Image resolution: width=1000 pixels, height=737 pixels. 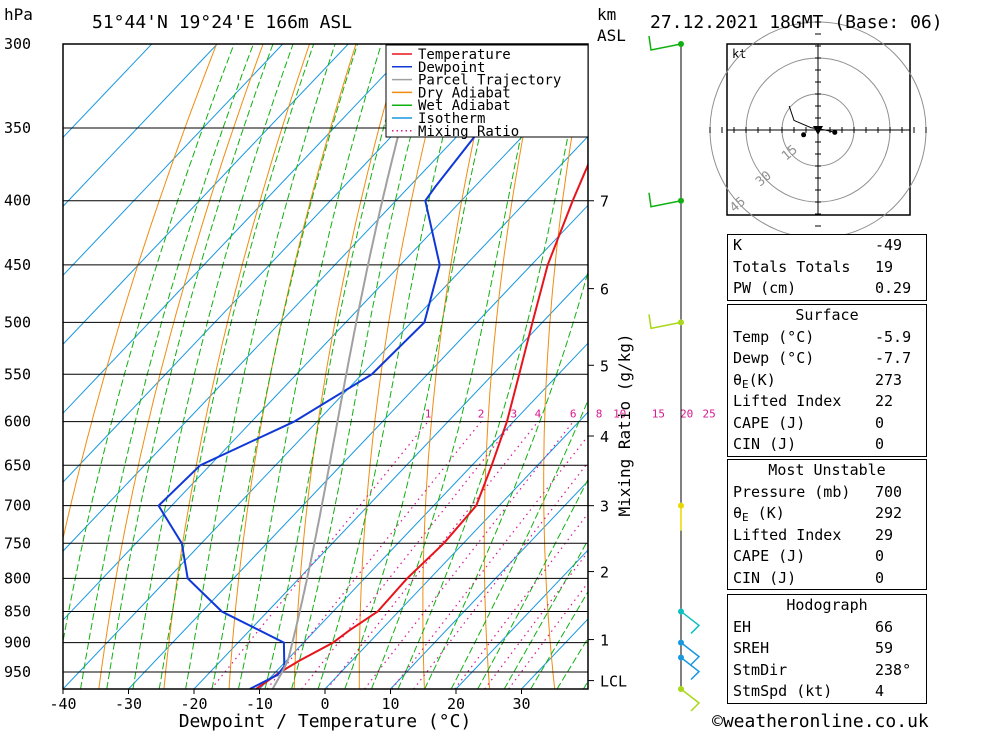 I want to click on pressure-tick-label: 350, so click(x=17, y=128).